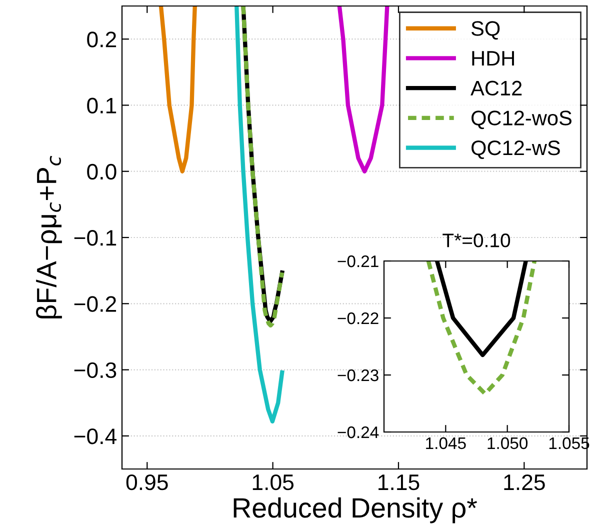 Image resolution: width=610 pixels, height=531 pixels. What do you see at coordinates (496, 88) in the screenshot?
I see `legend-label: AC12` at bounding box center [496, 88].